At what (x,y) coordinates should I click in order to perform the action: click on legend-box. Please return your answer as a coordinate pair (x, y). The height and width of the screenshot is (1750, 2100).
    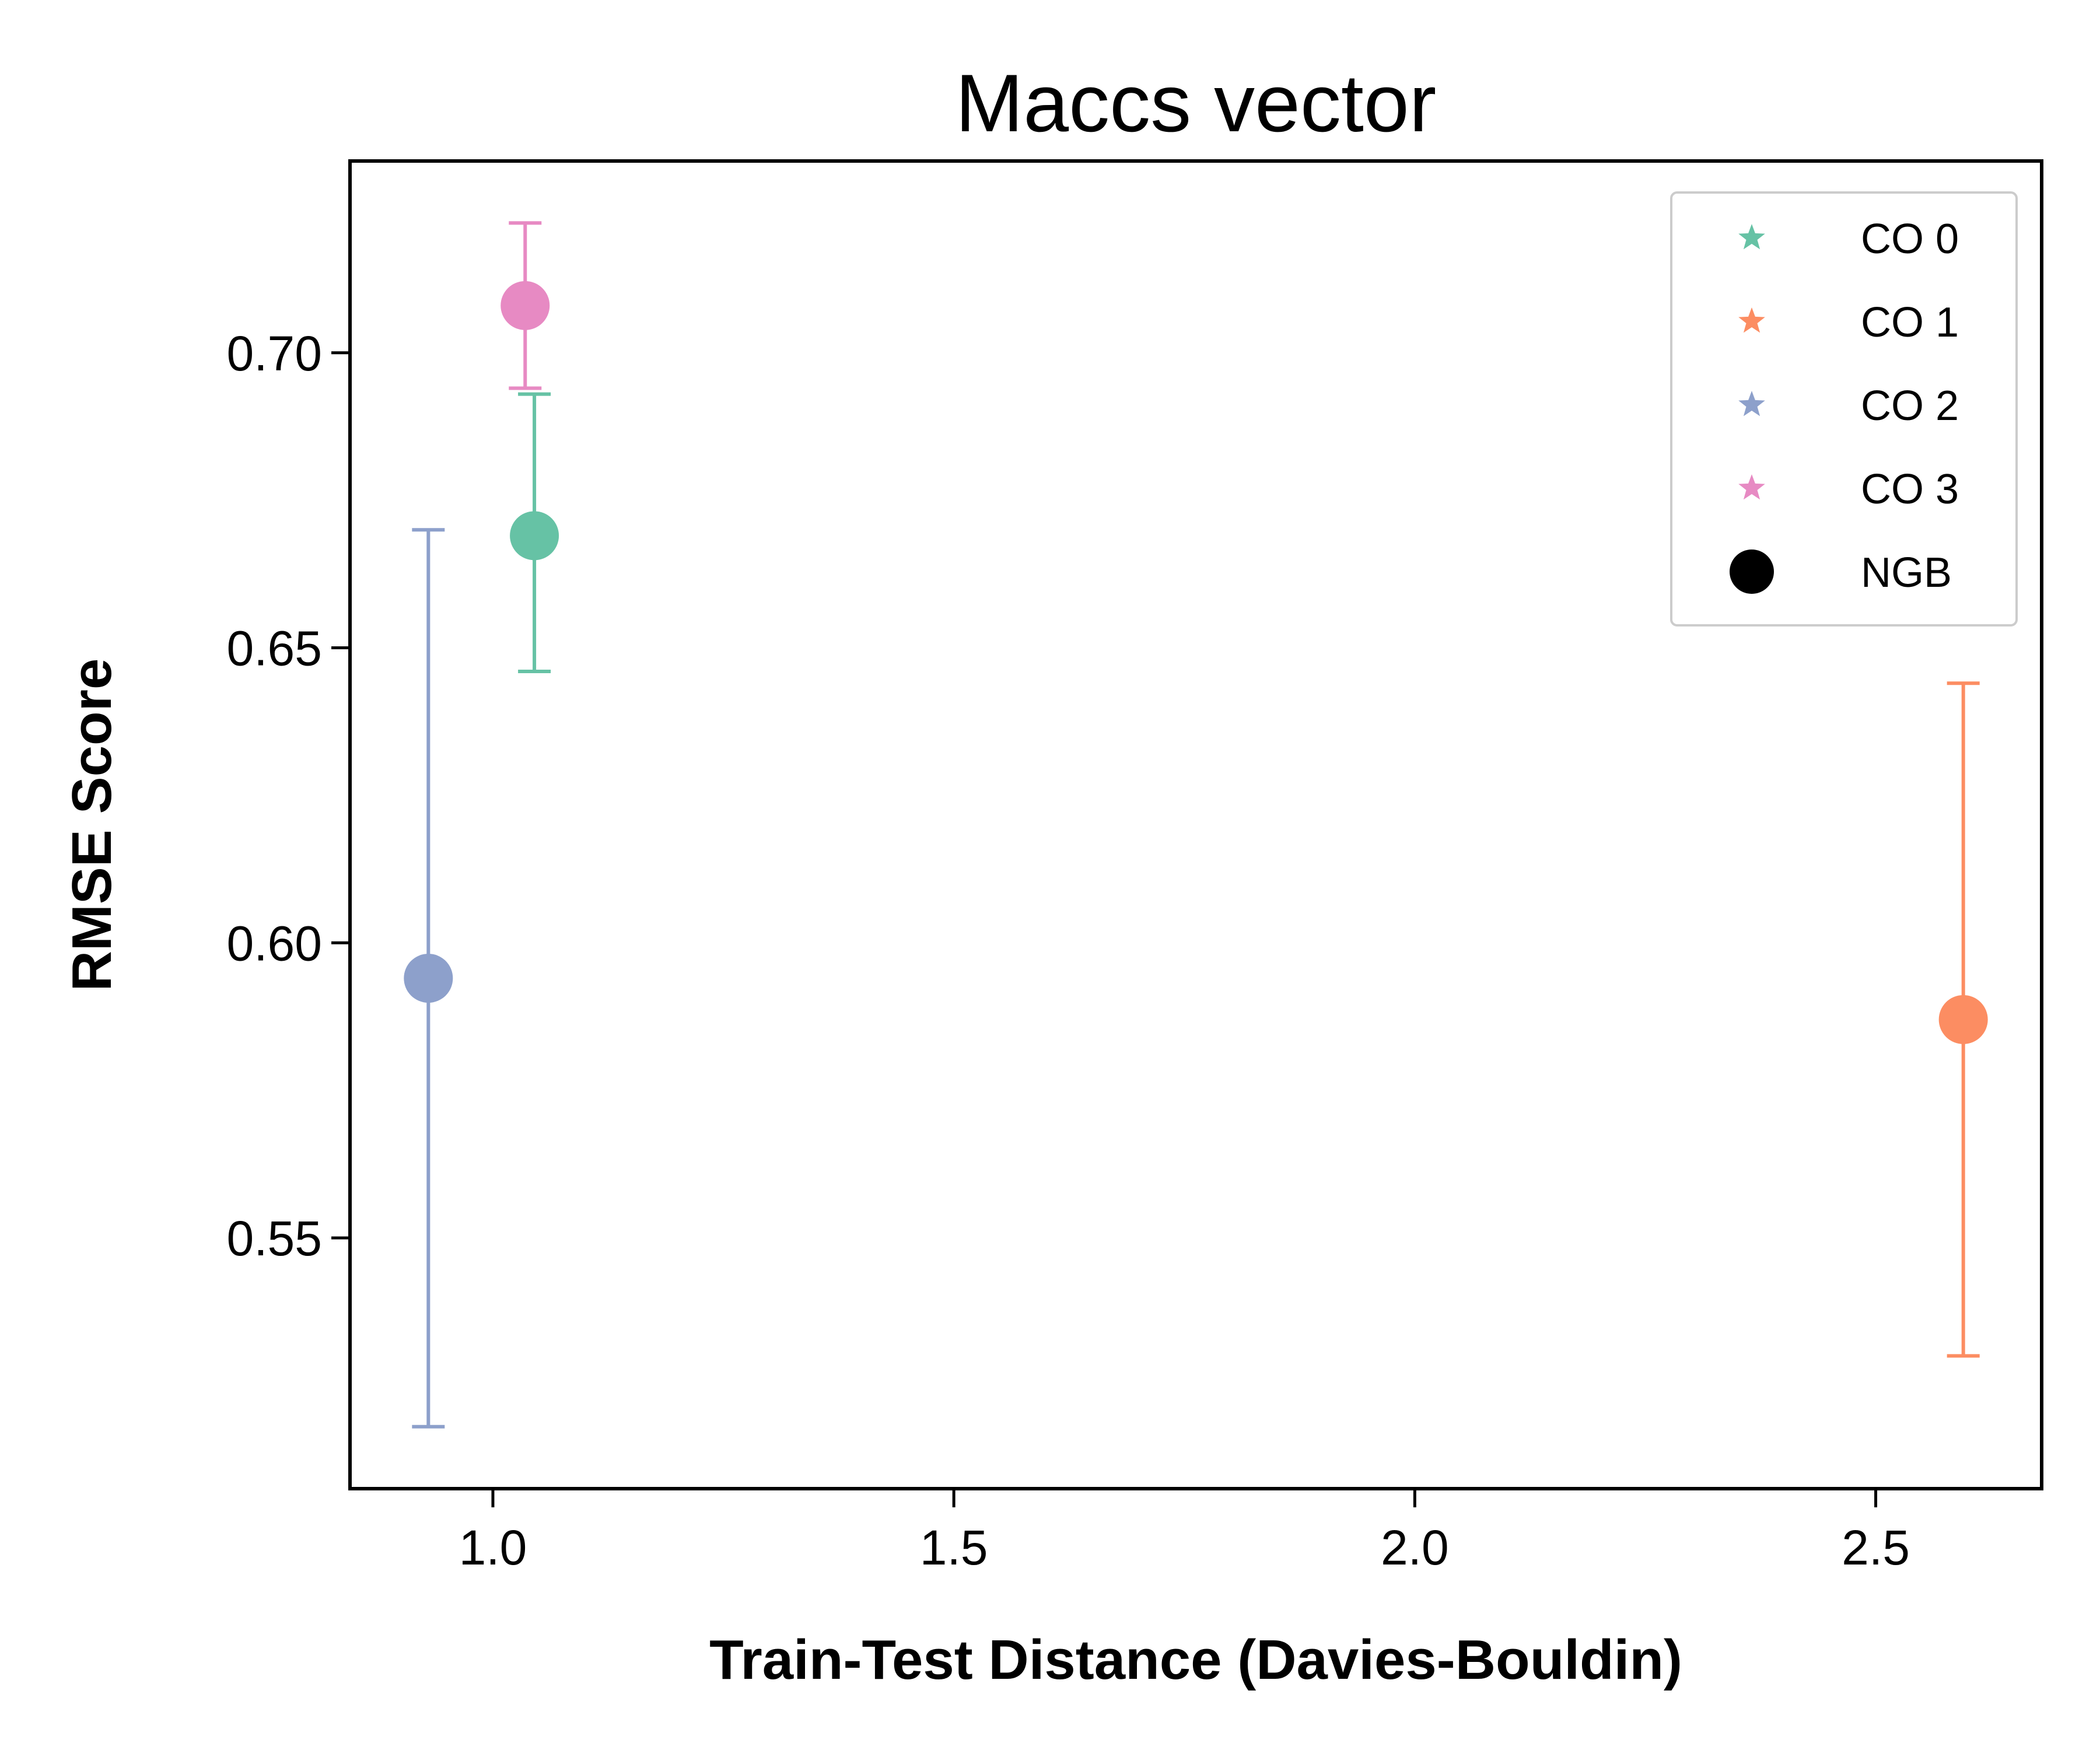
    Looking at the image, I should click on (1844, 408).